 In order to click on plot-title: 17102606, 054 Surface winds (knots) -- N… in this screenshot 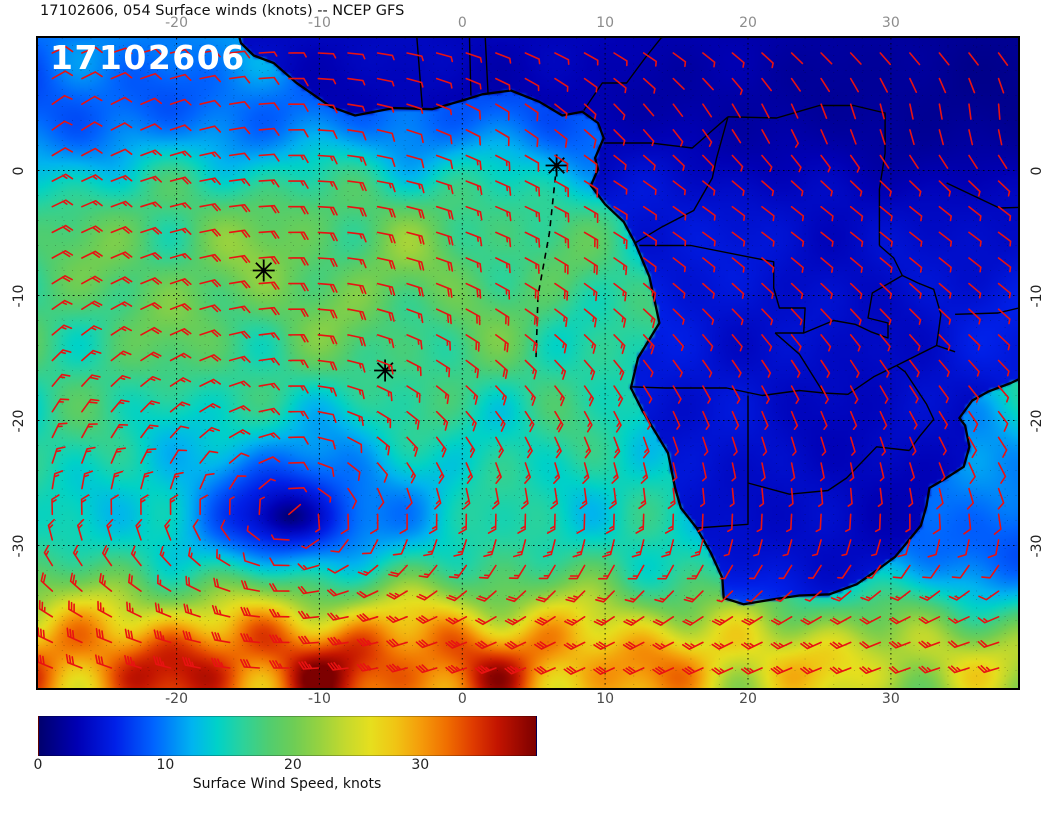, I will do `click(222, 11)`.